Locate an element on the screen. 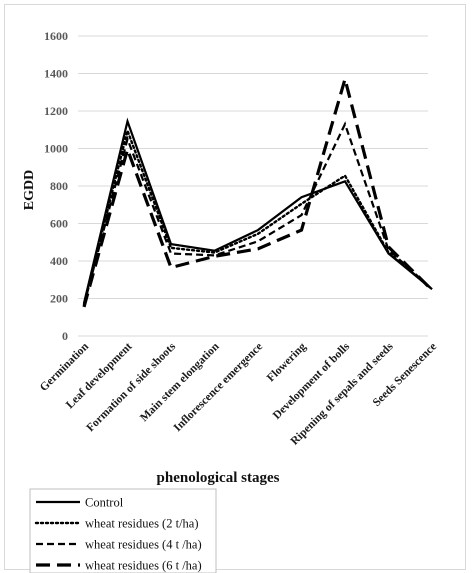 This screenshot has height=573, width=472. y-tick-label: 1200 is located at coordinates (56, 111).